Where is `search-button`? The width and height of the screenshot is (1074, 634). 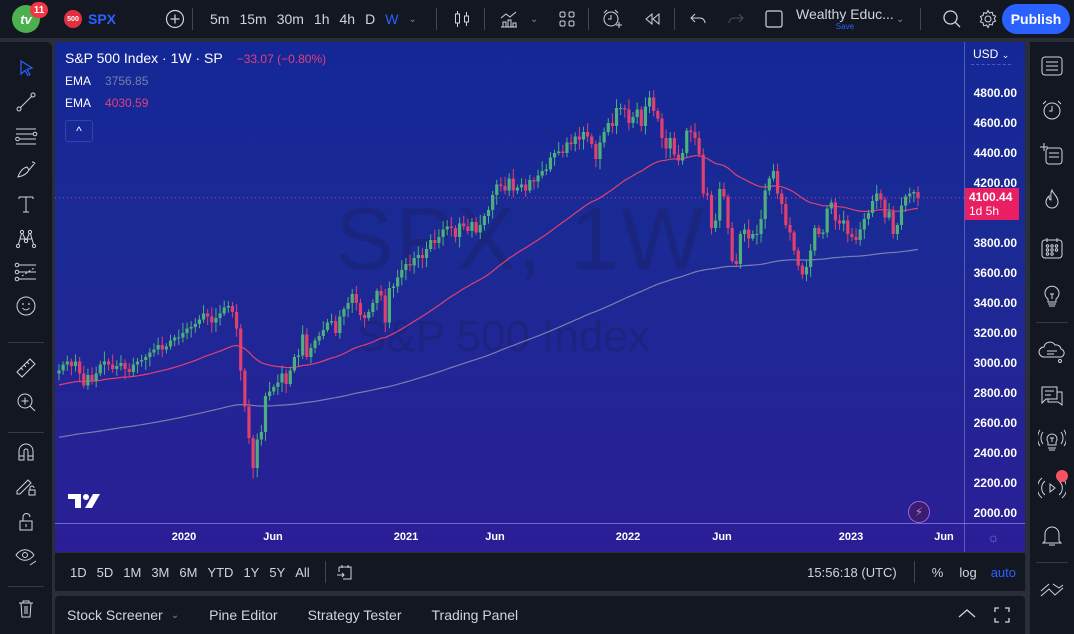 search-button is located at coordinates (952, 19).